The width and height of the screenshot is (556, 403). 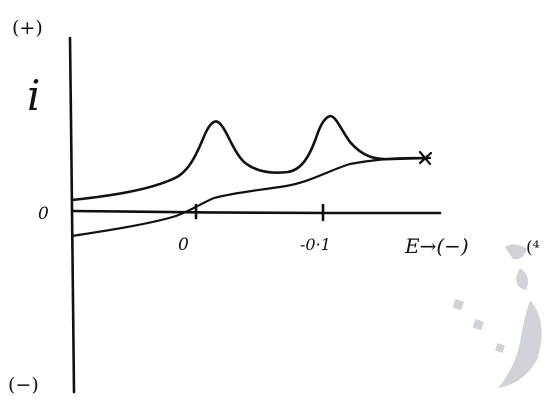 I want to click on forward-scan-curve, so click(x=250, y=158).